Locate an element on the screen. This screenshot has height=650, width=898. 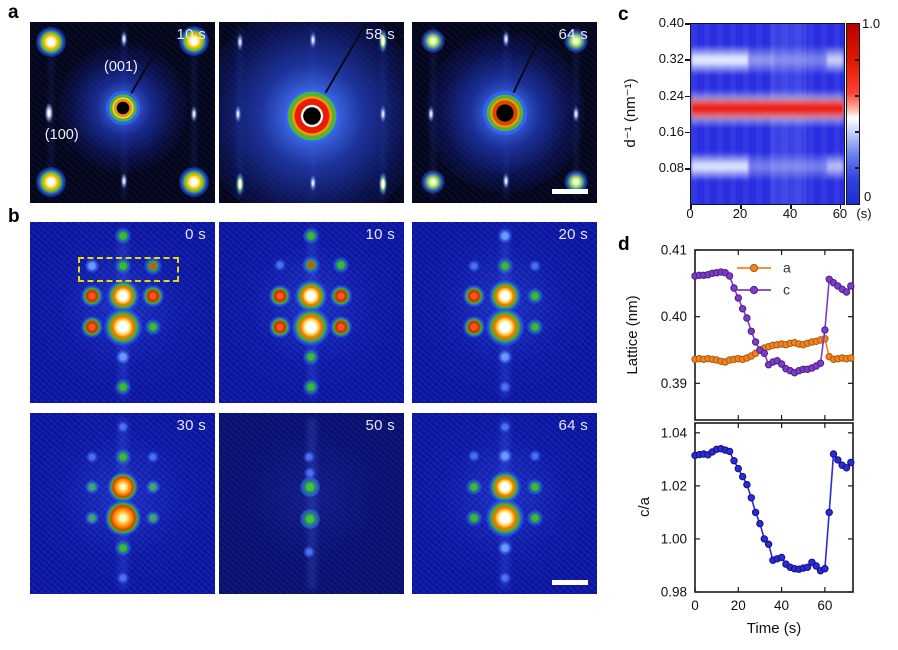
heatmap-y-tick is located at coordinates (687, 60).